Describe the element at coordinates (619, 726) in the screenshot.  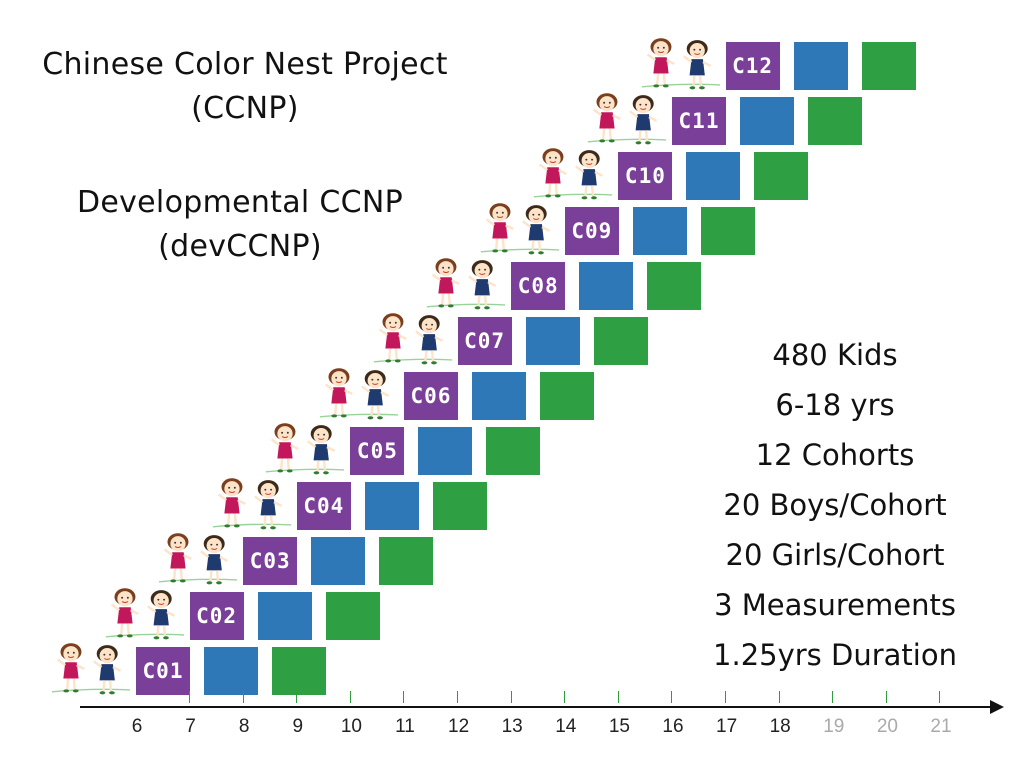
I see `axis-tick-label: 15` at that location.